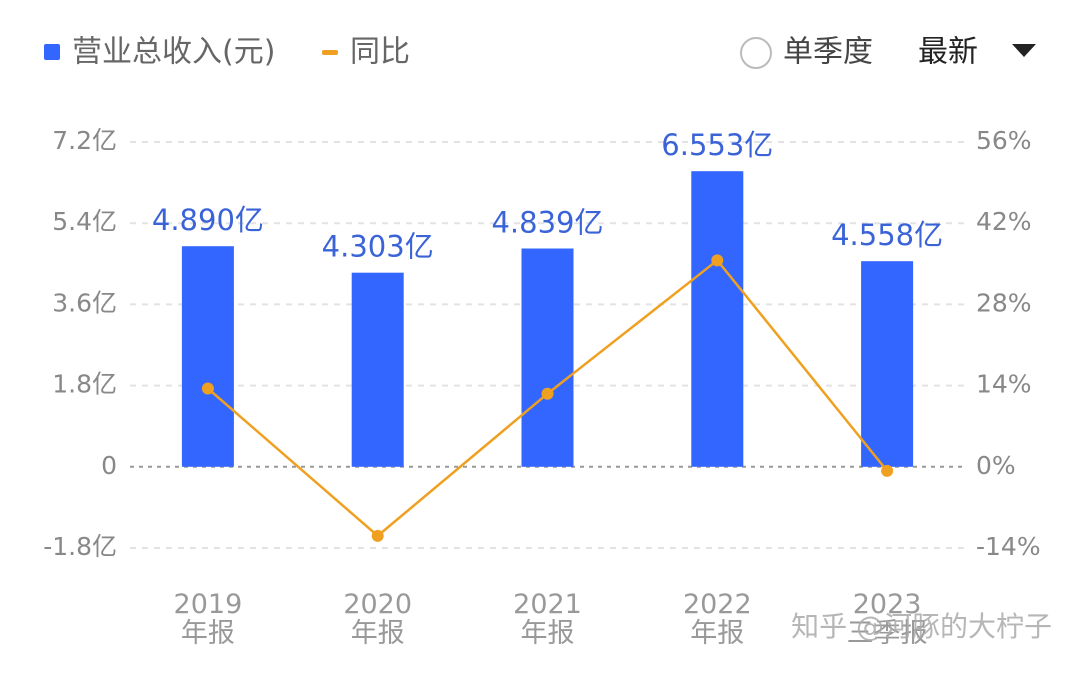 Image resolution: width=1080 pixels, height=673 pixels. I want to click on y-tick-label: 7.2亿, so click(84, 140).